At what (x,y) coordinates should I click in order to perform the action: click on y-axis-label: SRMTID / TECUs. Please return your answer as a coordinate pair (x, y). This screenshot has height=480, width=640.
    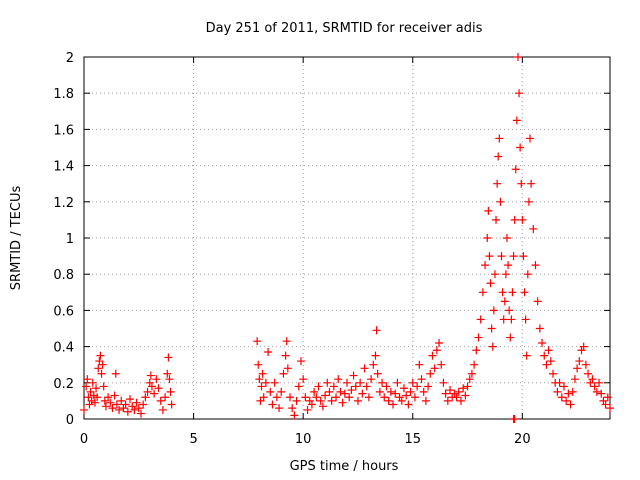
    Looking at the image, I should click on (16, 238).